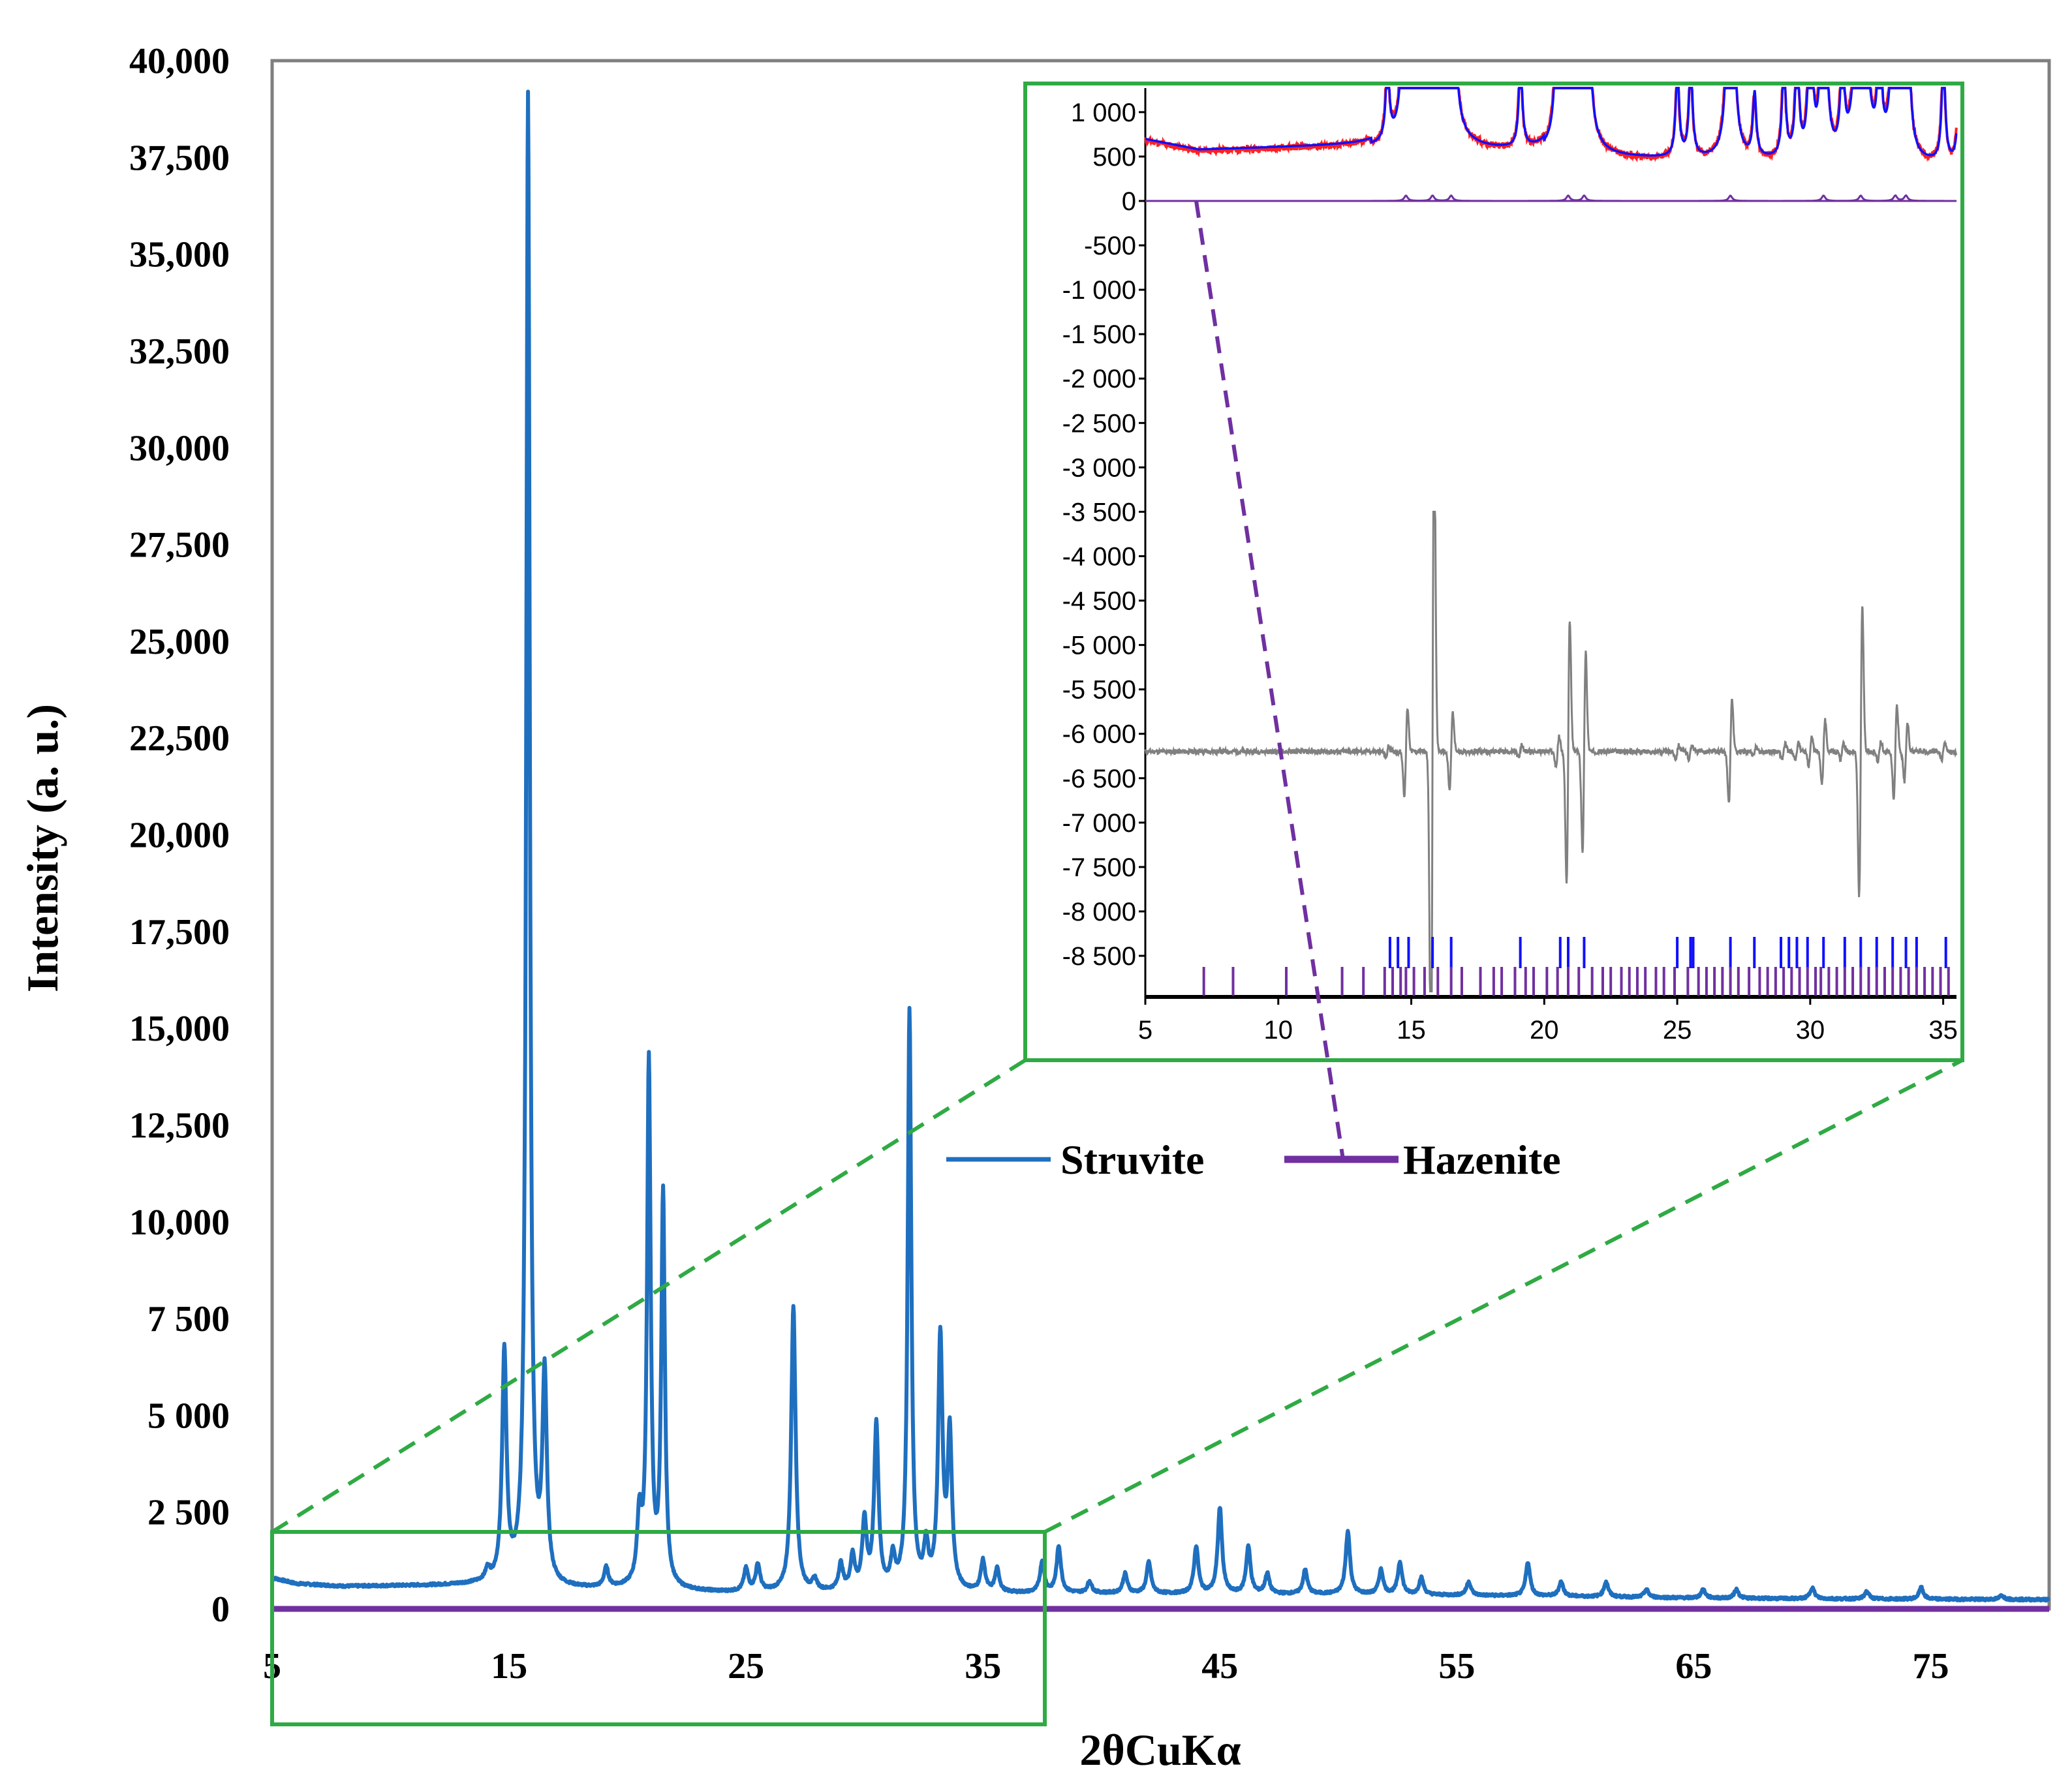 Image resolution: width=2072 pixels, height=1787 pixels. Describe the element at coordinates (1145, 1030) in the screenshot. I see `inset-x-tick-label: 5` at that location.